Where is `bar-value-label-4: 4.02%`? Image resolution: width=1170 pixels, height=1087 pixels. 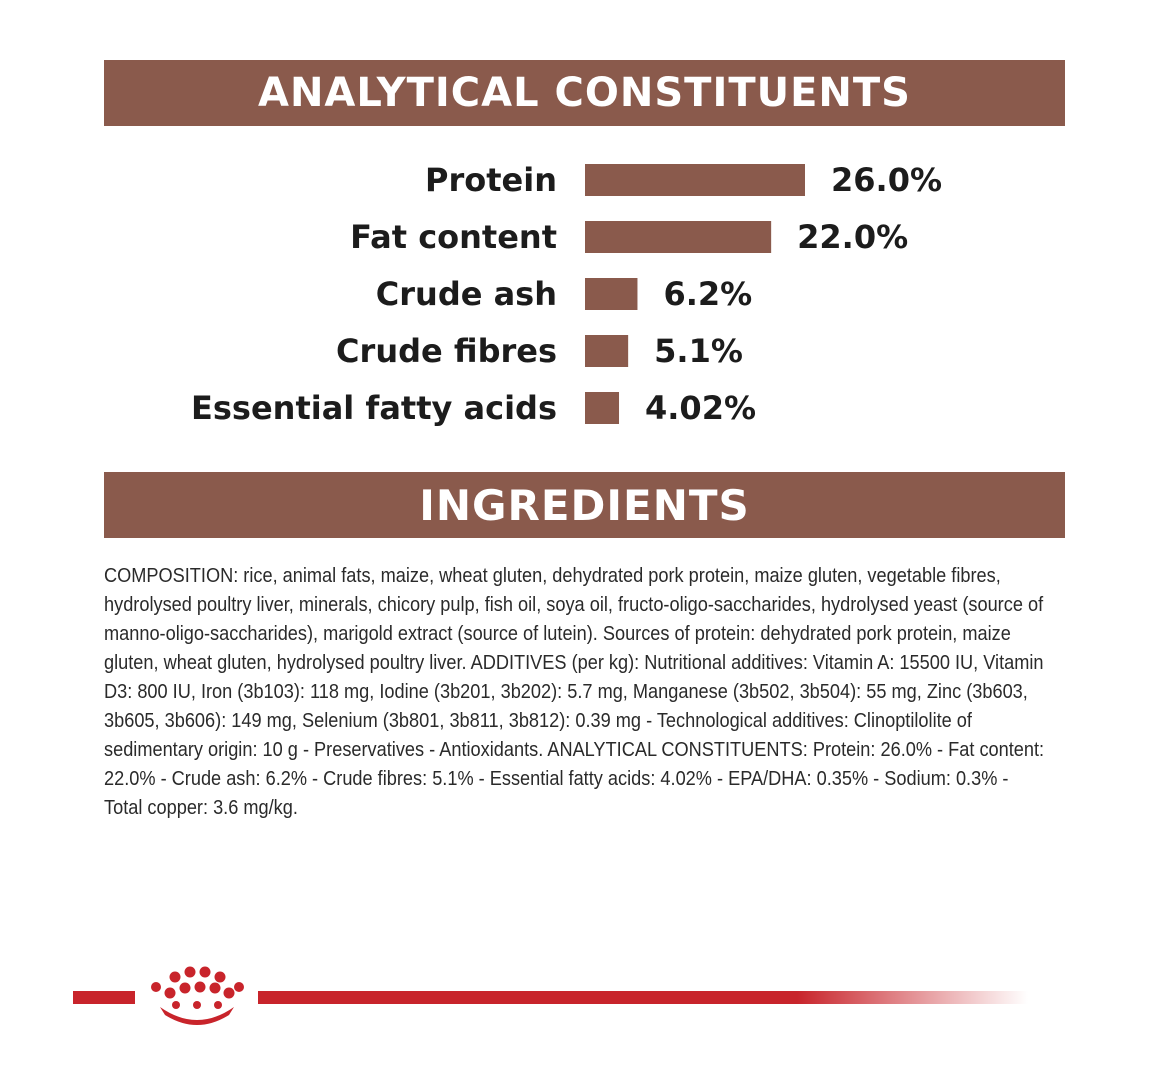 bar-value-label-4: 4.02% is located at coordinates (700, 408).